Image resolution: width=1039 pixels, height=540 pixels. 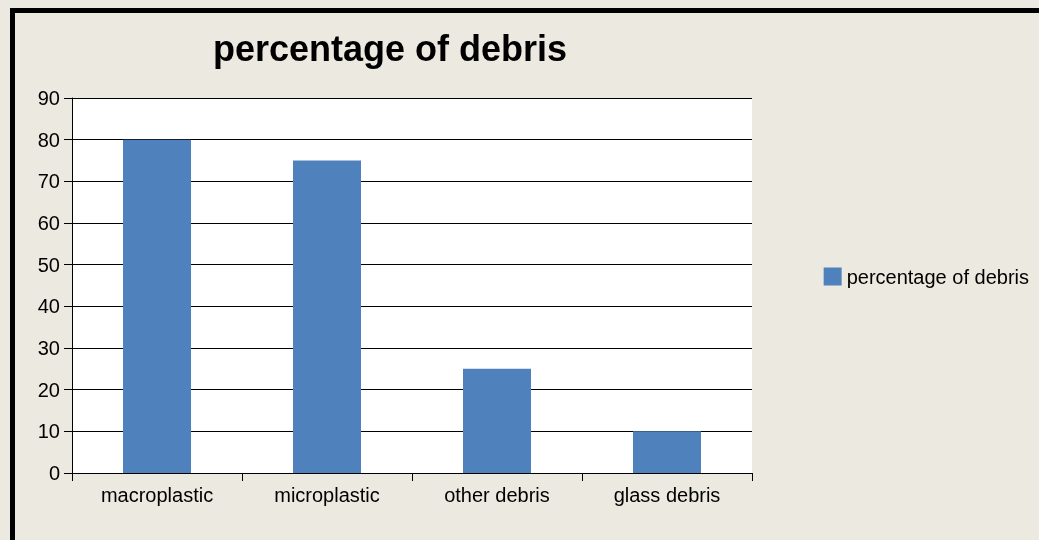 I want to click on x-tick-label: other debris, so click(x=497, y=495).